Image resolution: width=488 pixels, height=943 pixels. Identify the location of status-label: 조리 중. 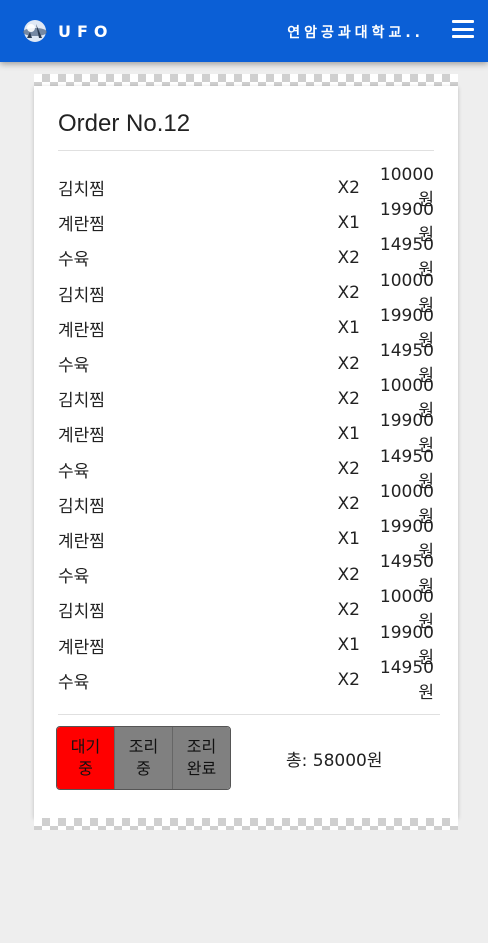
(143, 757).